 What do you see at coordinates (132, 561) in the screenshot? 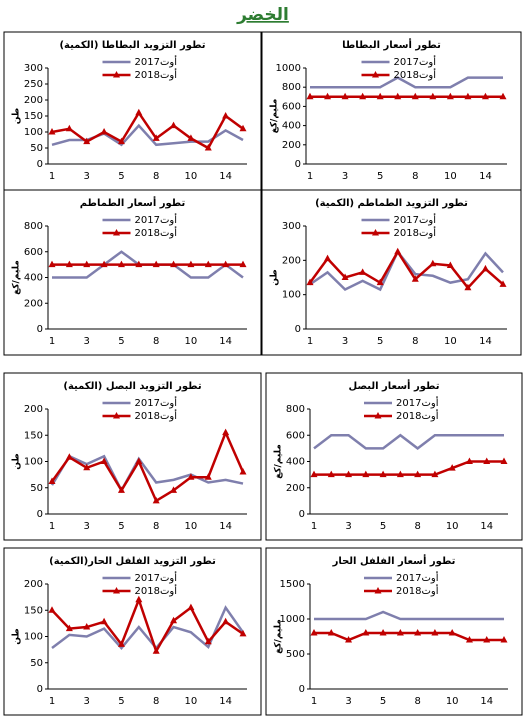
I see `chart-title: تطور التزويد الفلفل الحار(الكمية)` at bounding box center [132, 561].